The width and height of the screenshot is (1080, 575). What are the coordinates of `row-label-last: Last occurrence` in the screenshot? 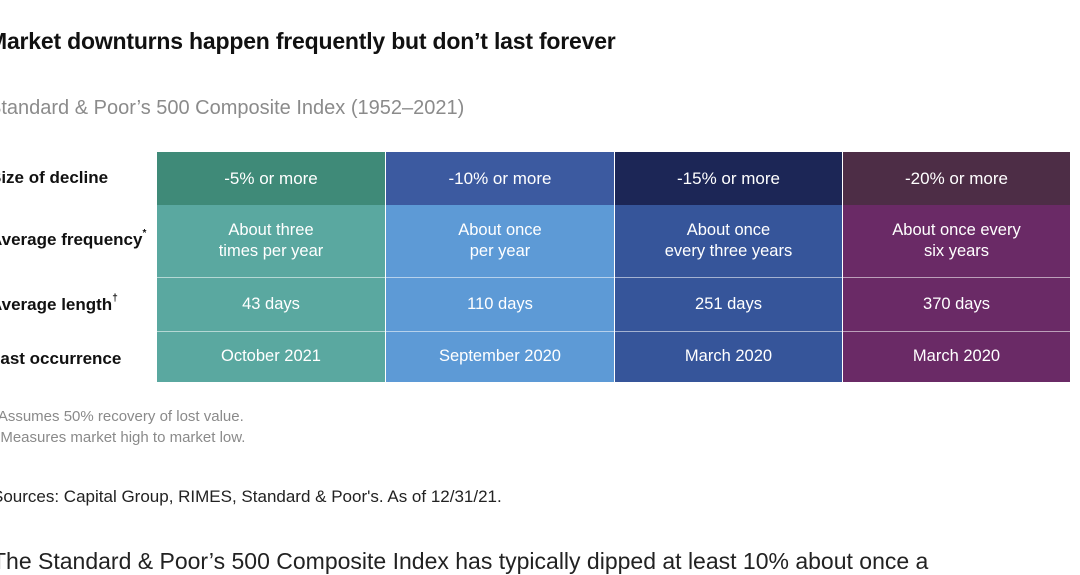 It's located at (61, 358).